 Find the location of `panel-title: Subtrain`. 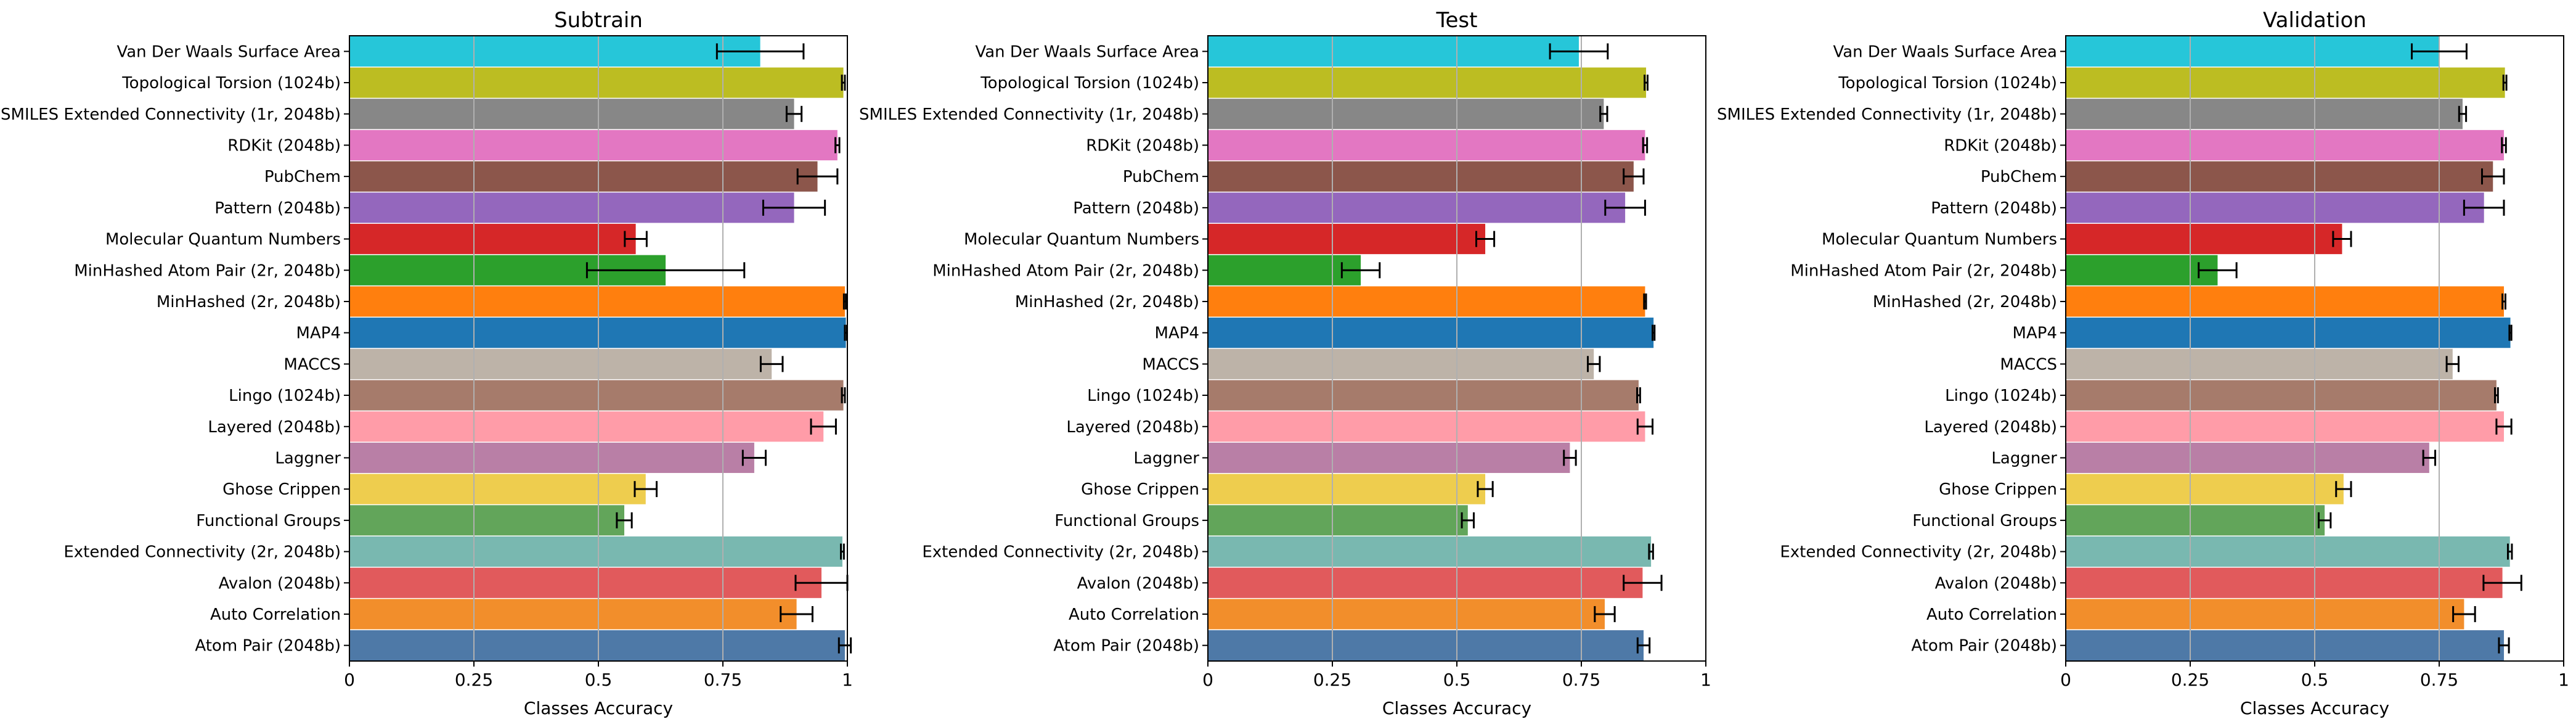

panel-title: Subtrain is located at coordinates (598, 20).